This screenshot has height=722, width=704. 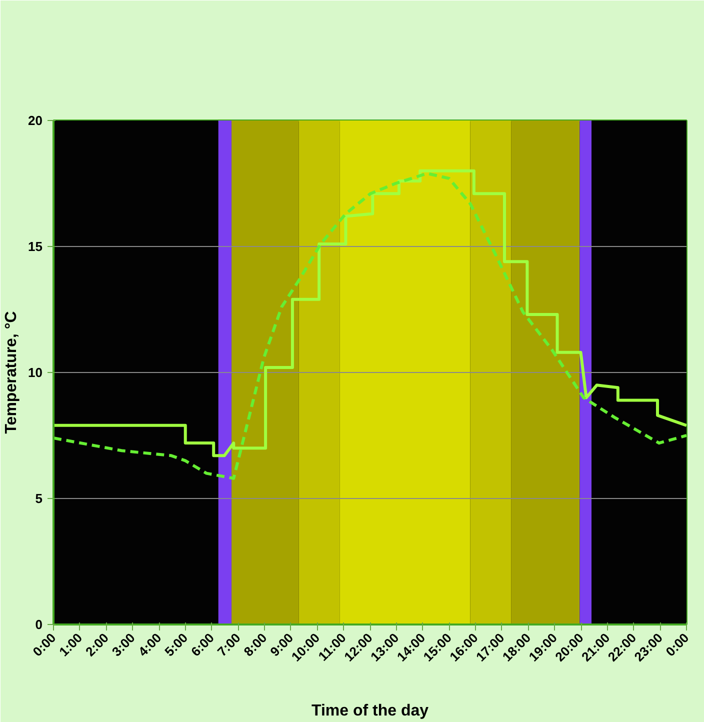 I want to click on y-tick-label: 5, so click(x=39, y=498).